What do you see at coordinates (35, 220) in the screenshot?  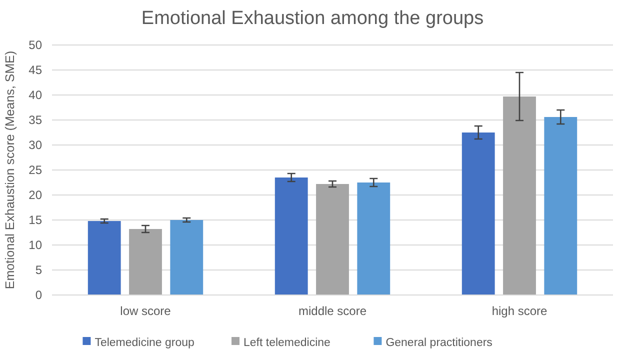 I see `y-tick-label: 15` at bounding box center [35, 220].